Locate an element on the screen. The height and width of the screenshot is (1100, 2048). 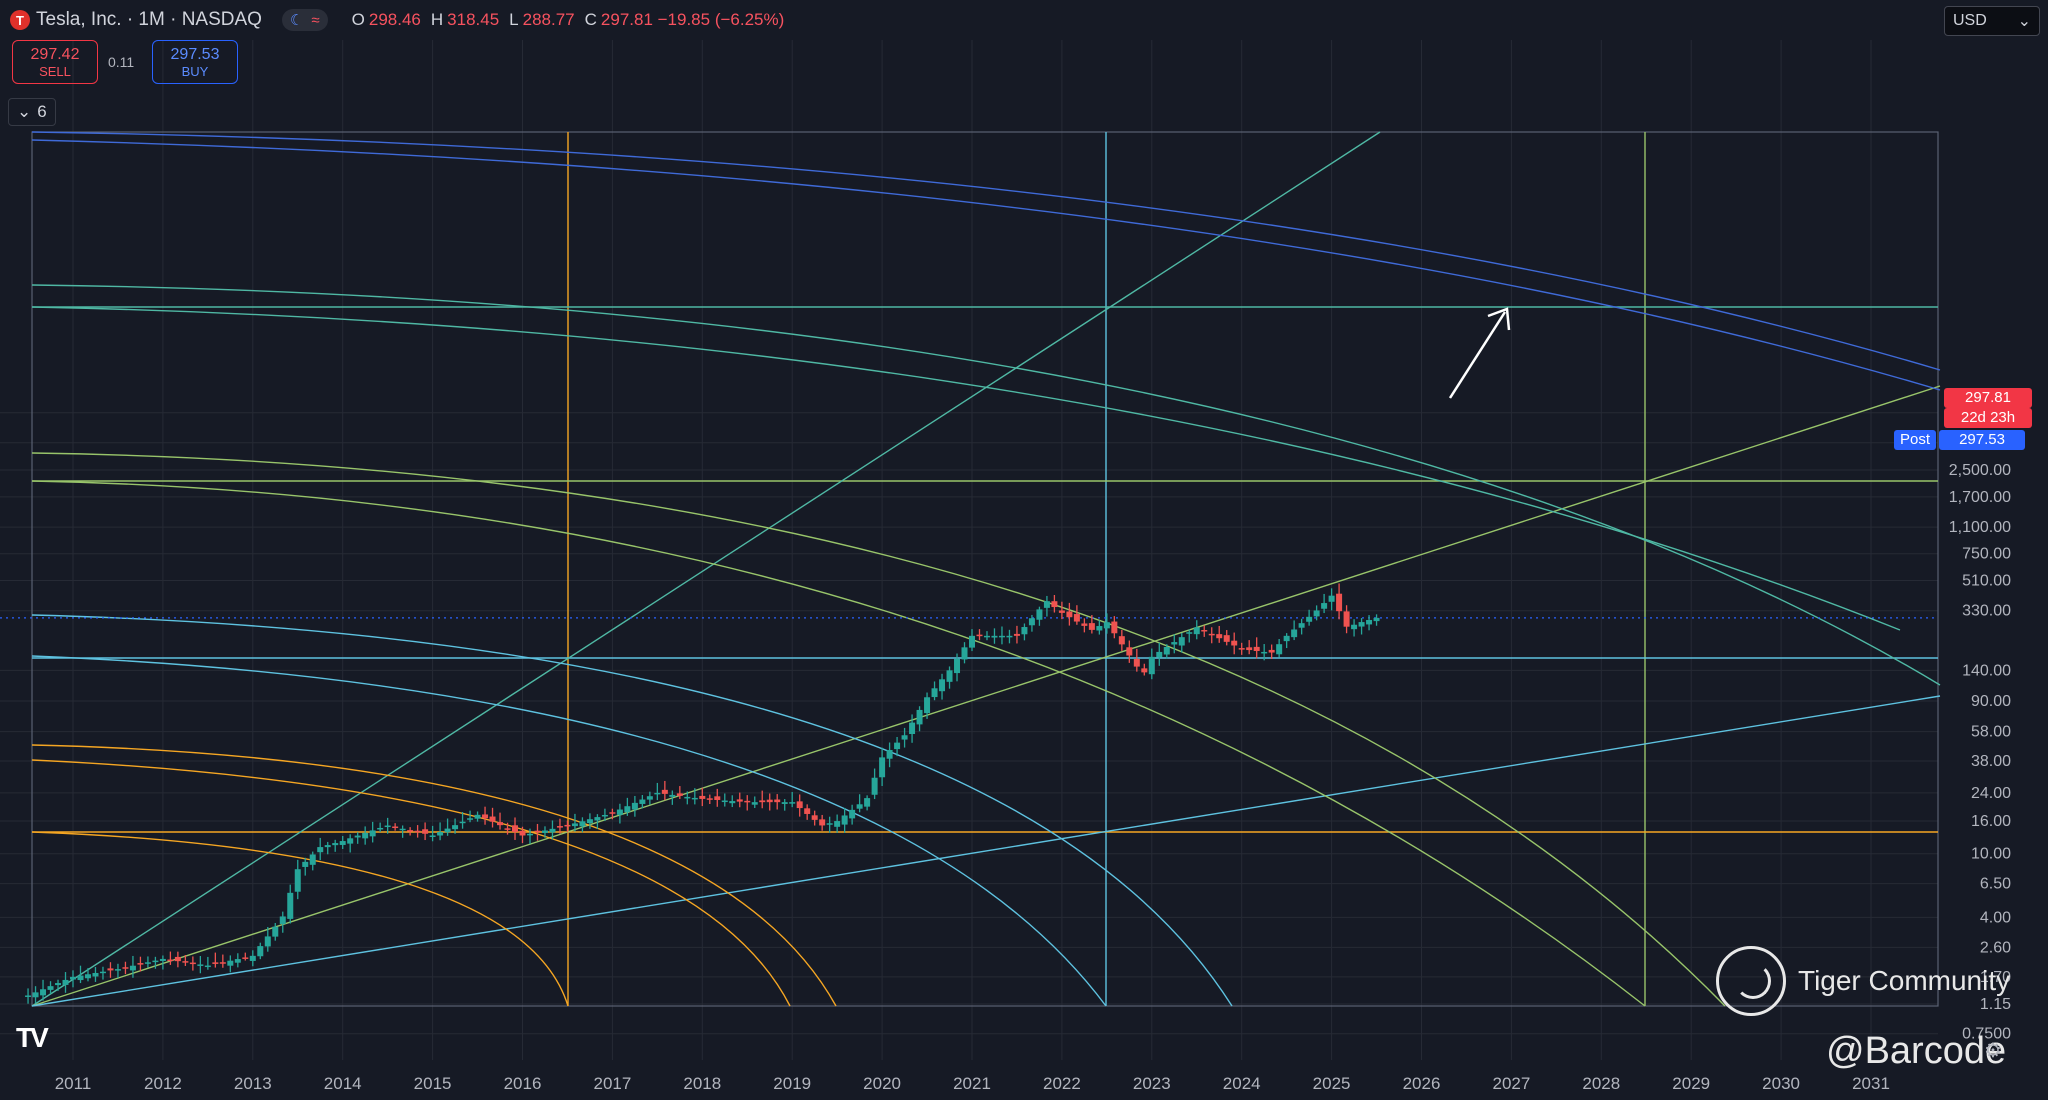
tiger-logo-icon is located at coordinates (1751, 981).